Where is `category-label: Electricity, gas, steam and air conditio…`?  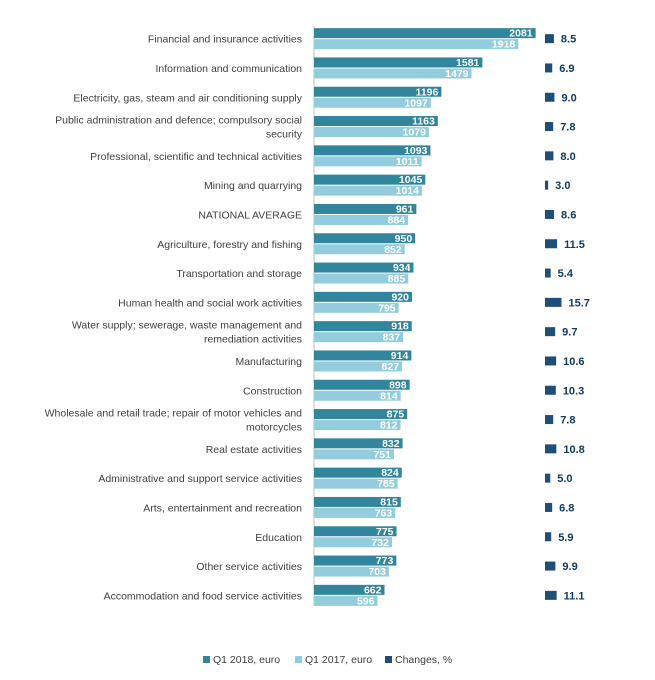
category-label: Electricity, gas, steam and air conditio… is located at coordinates (187, 98).